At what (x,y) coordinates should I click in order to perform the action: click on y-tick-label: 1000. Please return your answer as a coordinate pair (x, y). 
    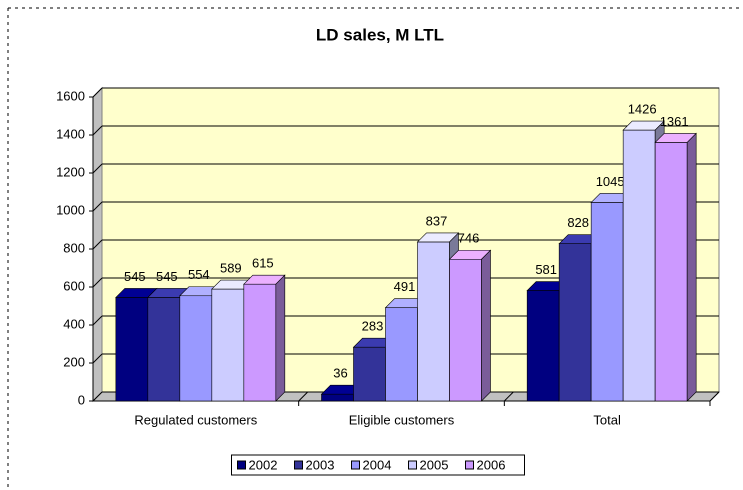
    Looking at the image, I should click on (70, 209).